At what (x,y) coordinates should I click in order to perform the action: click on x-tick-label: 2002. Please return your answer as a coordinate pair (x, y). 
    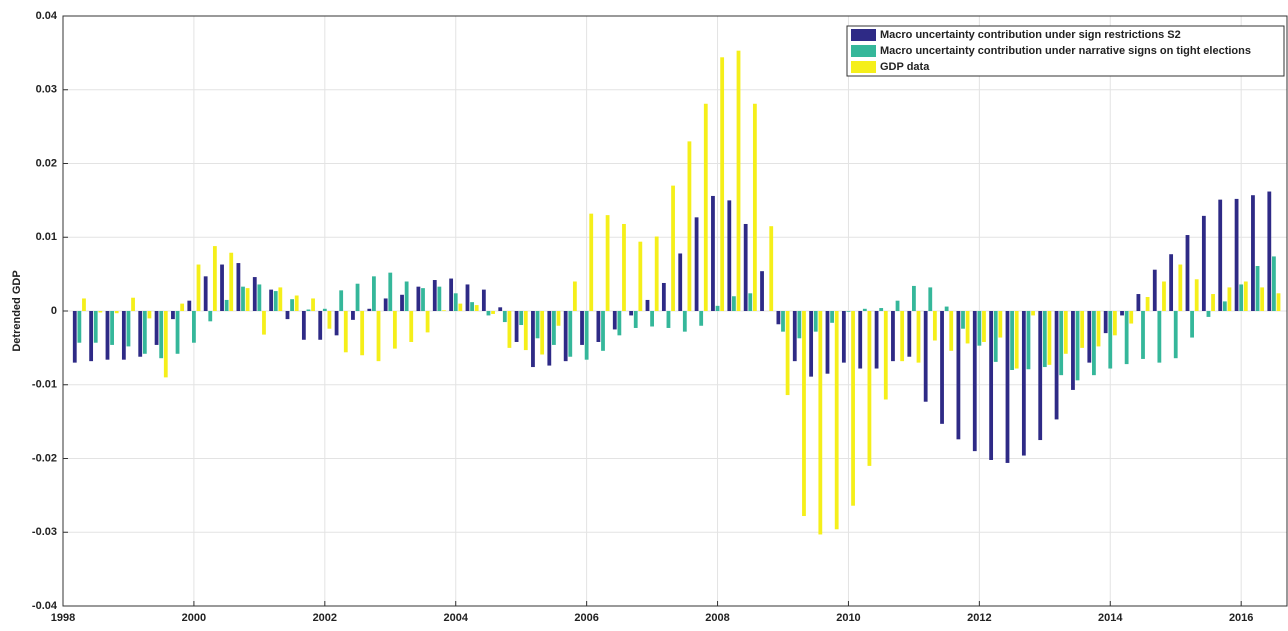
    Looking at the image, I should click on (325, 618).